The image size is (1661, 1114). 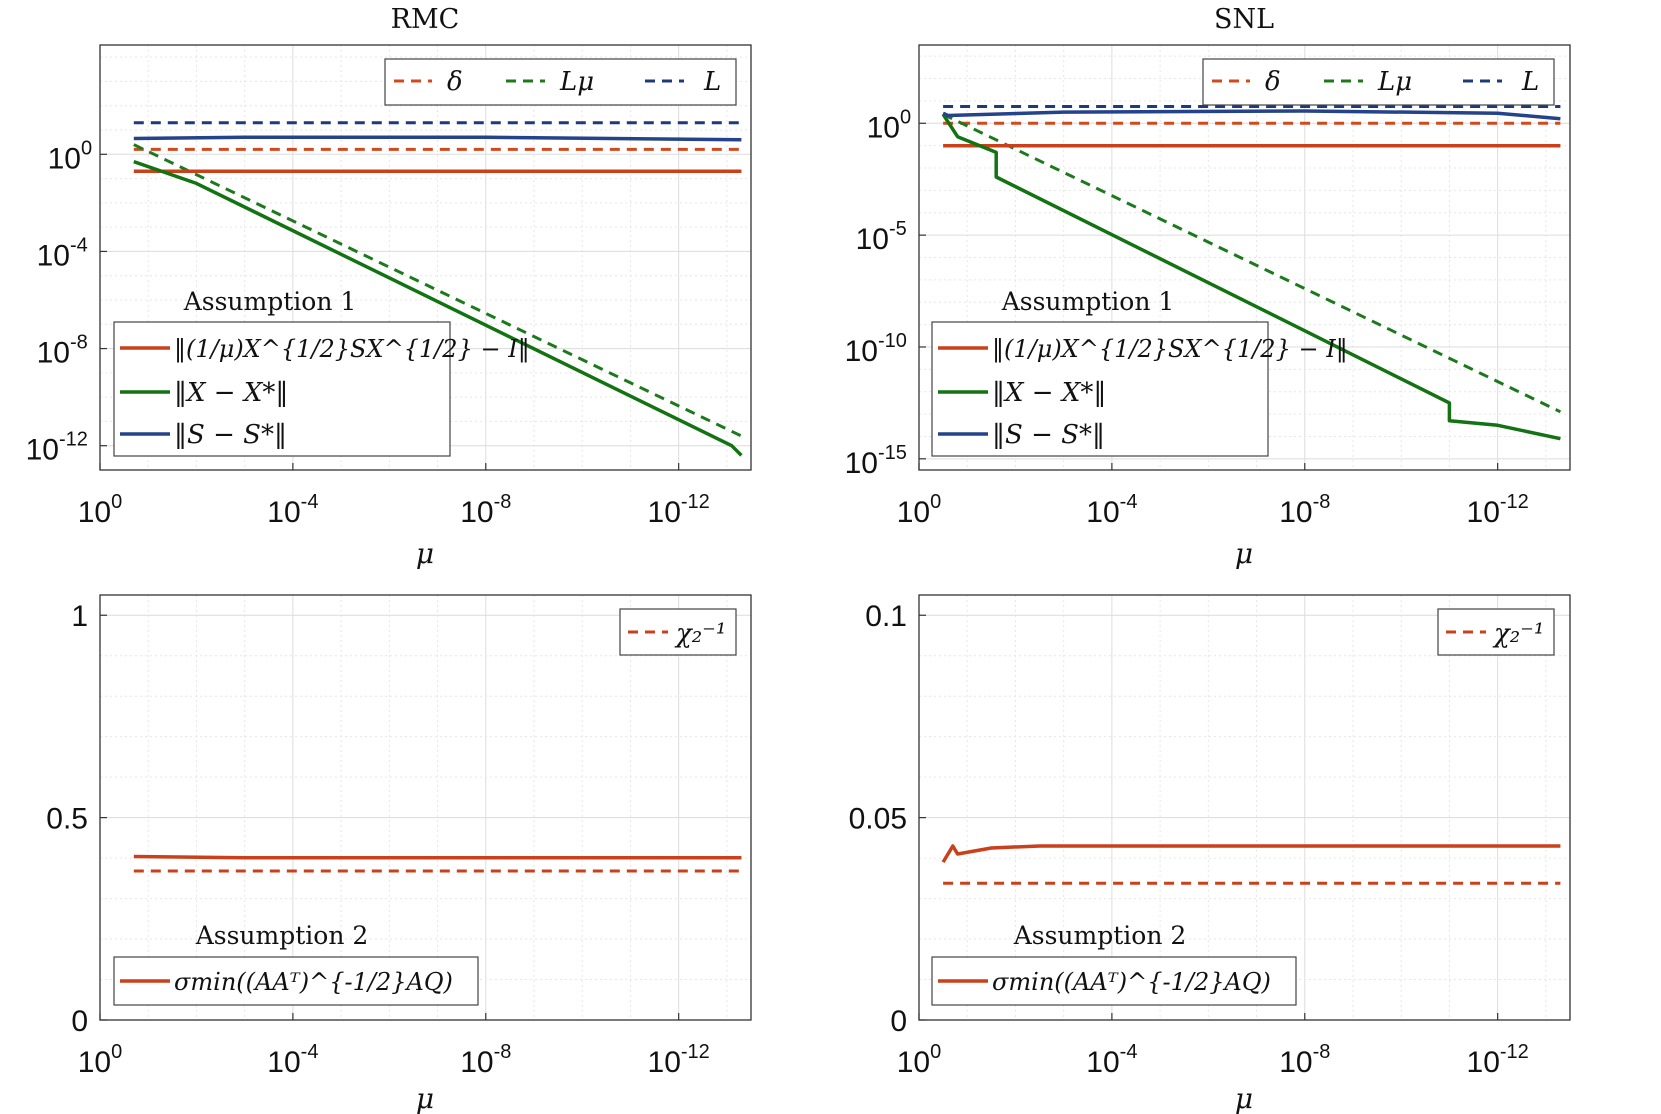 I want to click on panel-title: SNL, so click(x=1244, y=19).